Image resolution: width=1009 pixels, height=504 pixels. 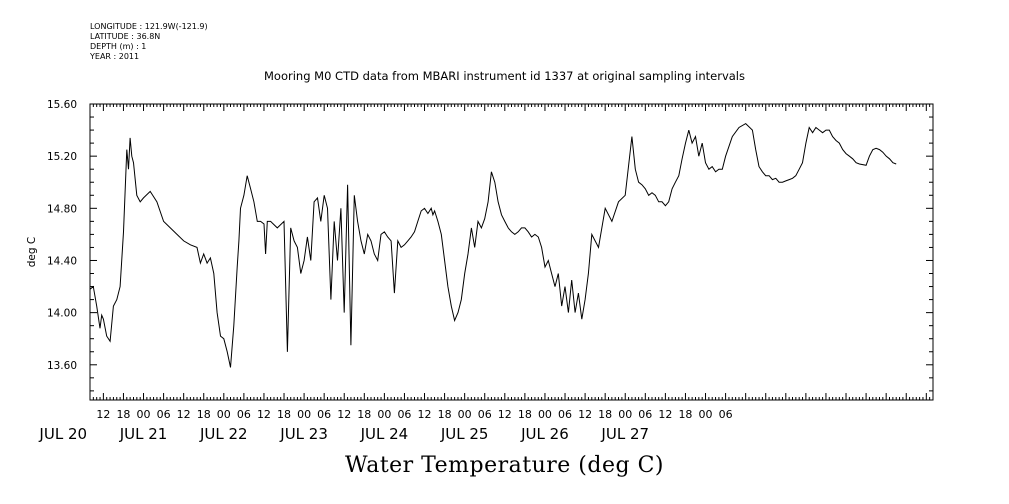 What do you see at coordinates (62, 235) in the screenshot?
I see `y-tick-labels: 15.60 15.20 14.80 14.40 14.00 13.60` at bounding box center [62, 235].